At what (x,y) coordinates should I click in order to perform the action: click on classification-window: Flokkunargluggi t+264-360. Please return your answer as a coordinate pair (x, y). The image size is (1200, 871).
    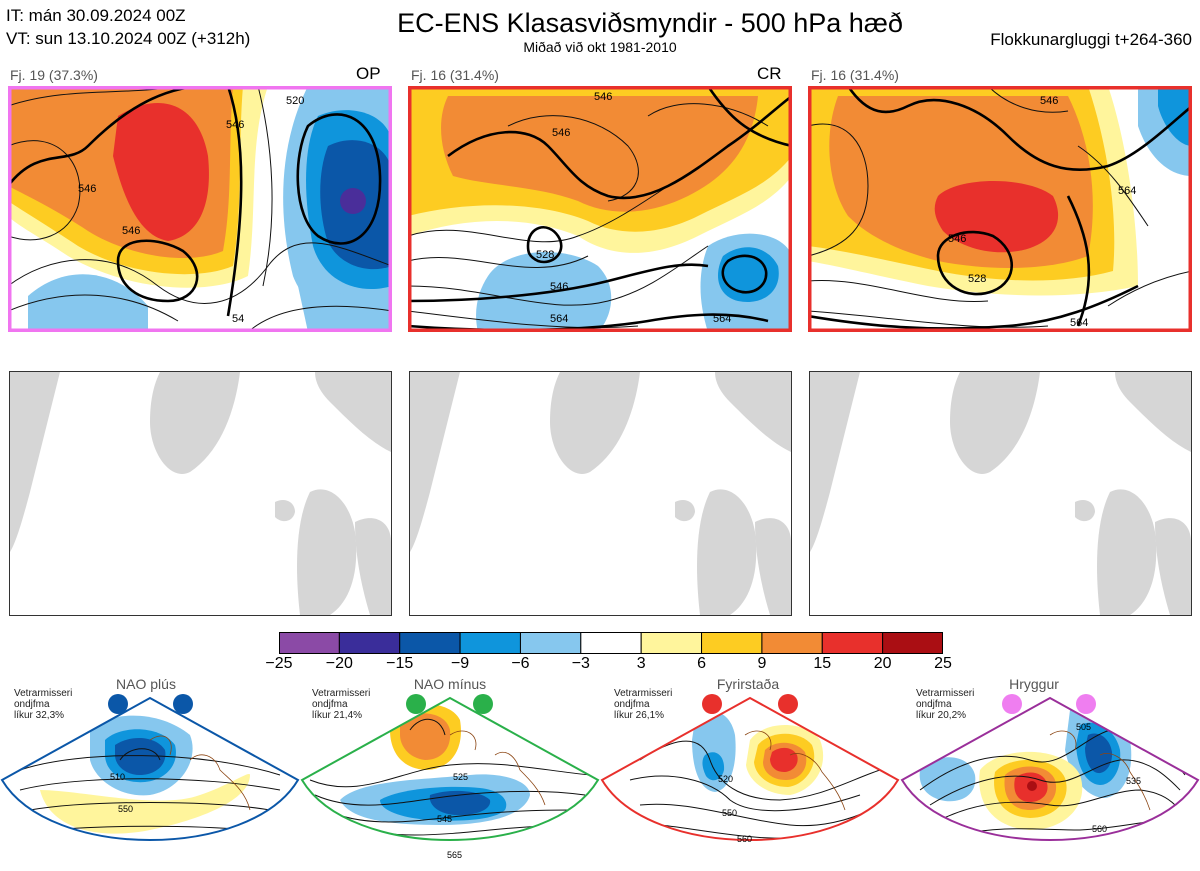
    Looking at the image, I should click on (1091, 39).